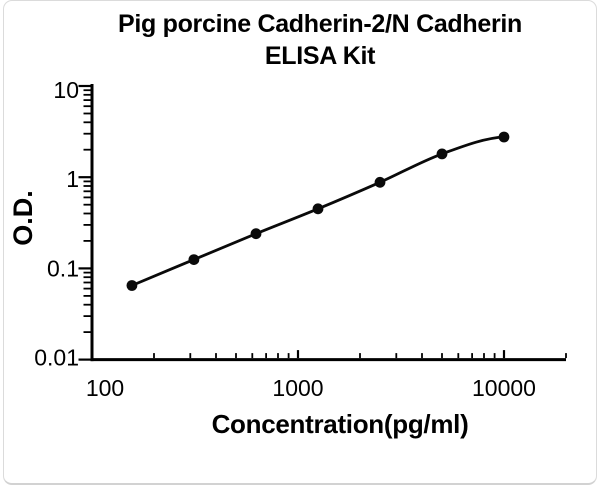 Image resolution: width=600 pixels, height=486 pixels. What do you see at coordinates (504, 388) in the screenshot?
I see `x-tick-label: 10000` at bounding box center [504, 388].